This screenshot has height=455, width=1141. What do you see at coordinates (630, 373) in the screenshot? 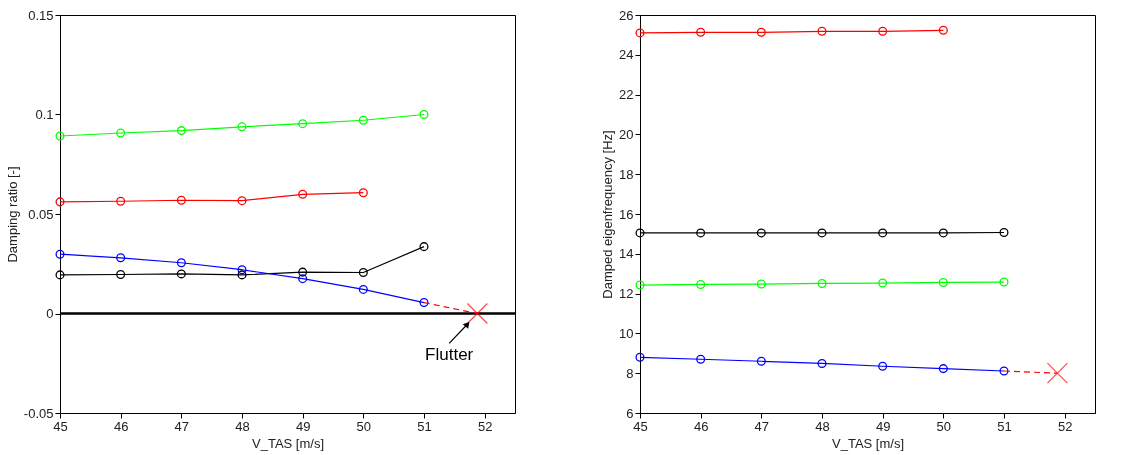
I see `y-tick-label: 8` at bounding box center [630, 373].